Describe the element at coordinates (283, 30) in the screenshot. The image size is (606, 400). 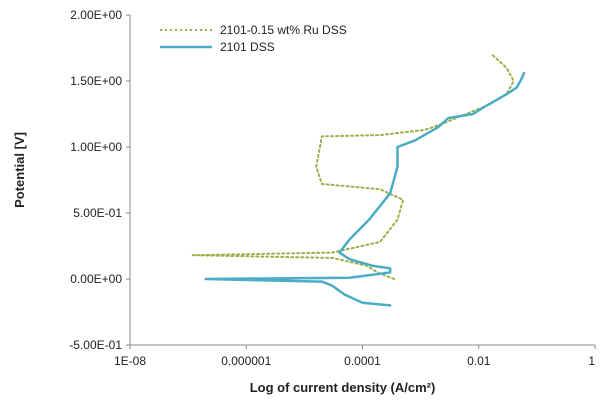
I see `legend-label: 2101-0.15 wt% Ru DSS` at that location.